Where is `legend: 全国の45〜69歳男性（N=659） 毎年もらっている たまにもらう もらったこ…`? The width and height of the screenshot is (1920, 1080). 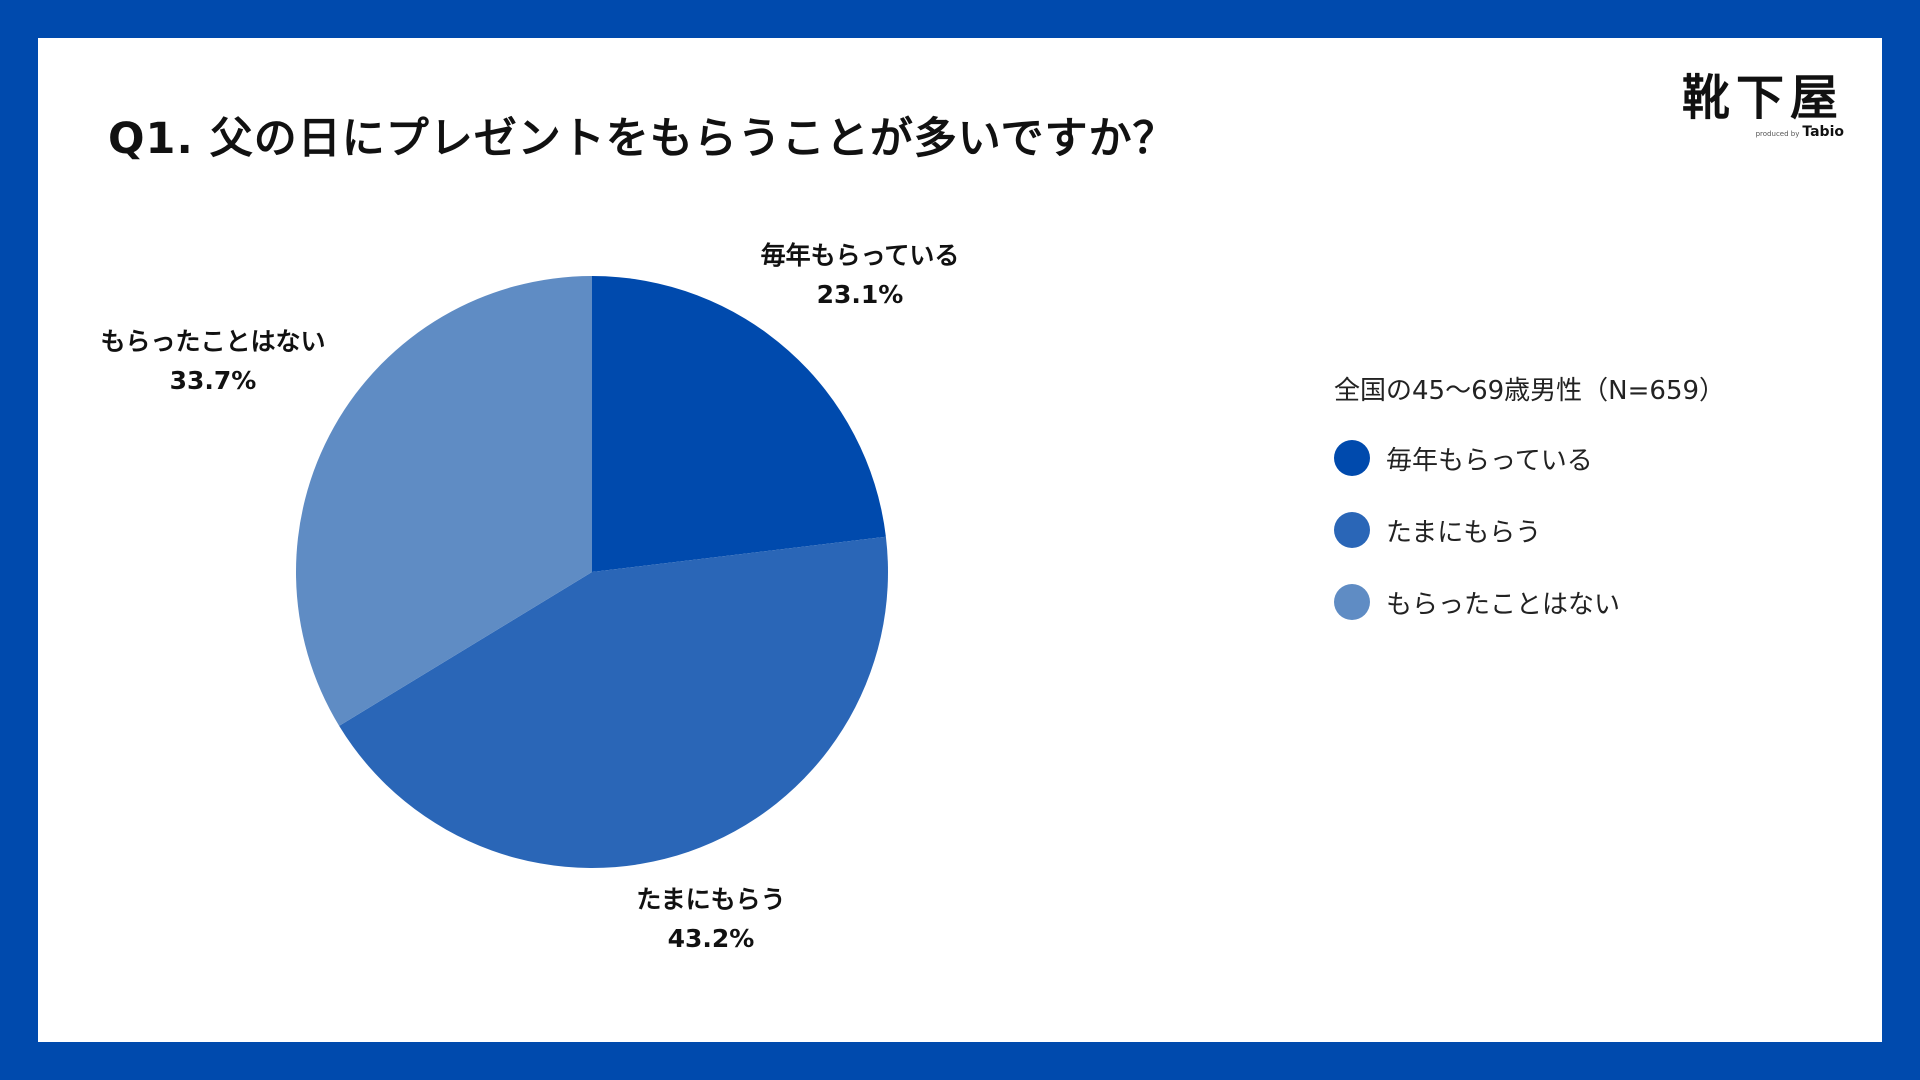 legend: 全国の45〜69歳男性（N=659） 毎年もらっている たまにもらう もらったこ… is located at coordinates (1529, 496).